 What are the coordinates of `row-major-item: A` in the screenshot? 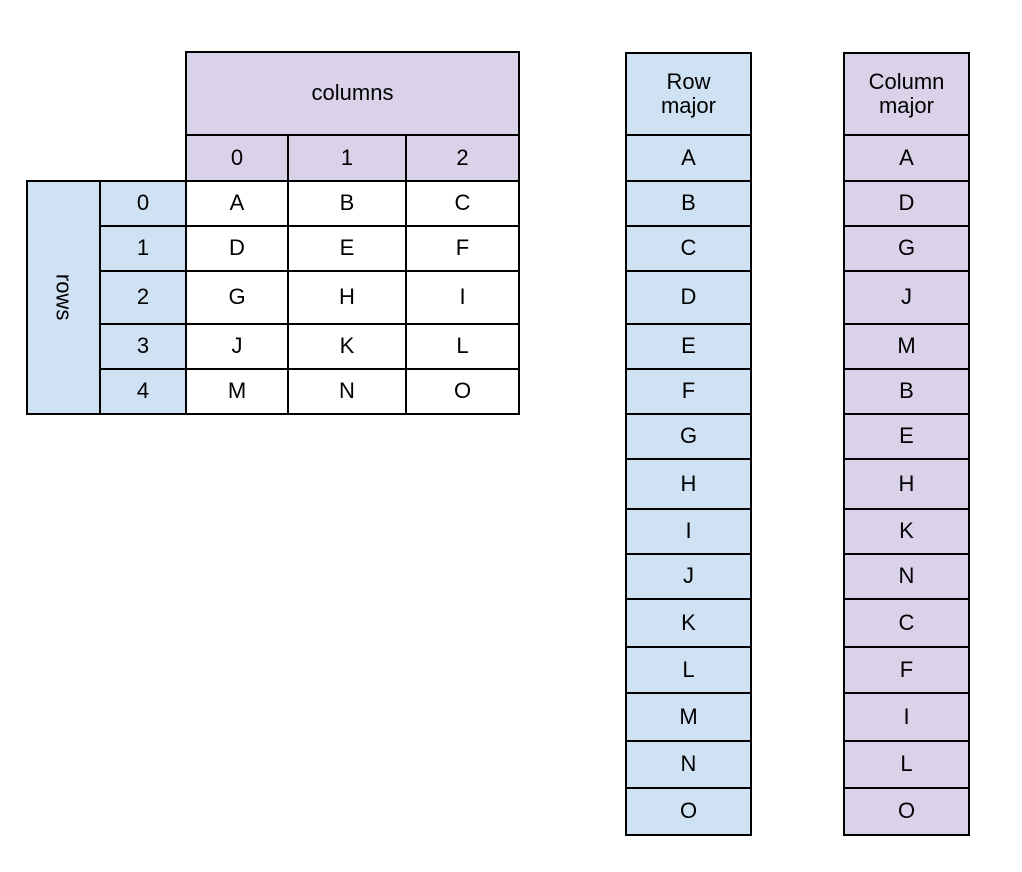 It's located at (688, 158).